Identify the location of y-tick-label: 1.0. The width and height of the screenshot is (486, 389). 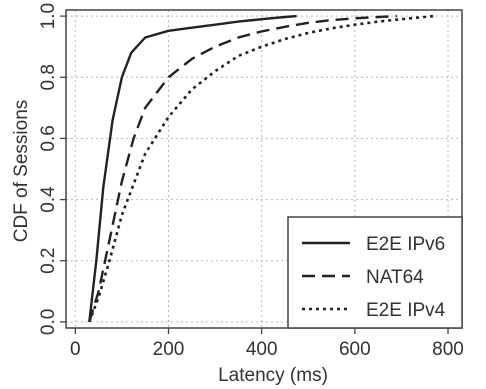
(48, 16).